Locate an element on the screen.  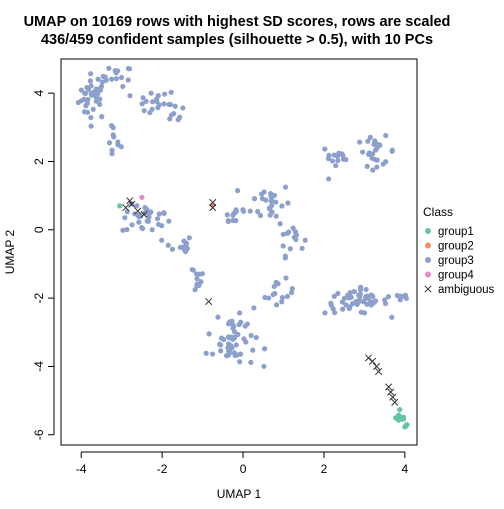
y-tick-label: -4 is located at coordinates (39, 366).